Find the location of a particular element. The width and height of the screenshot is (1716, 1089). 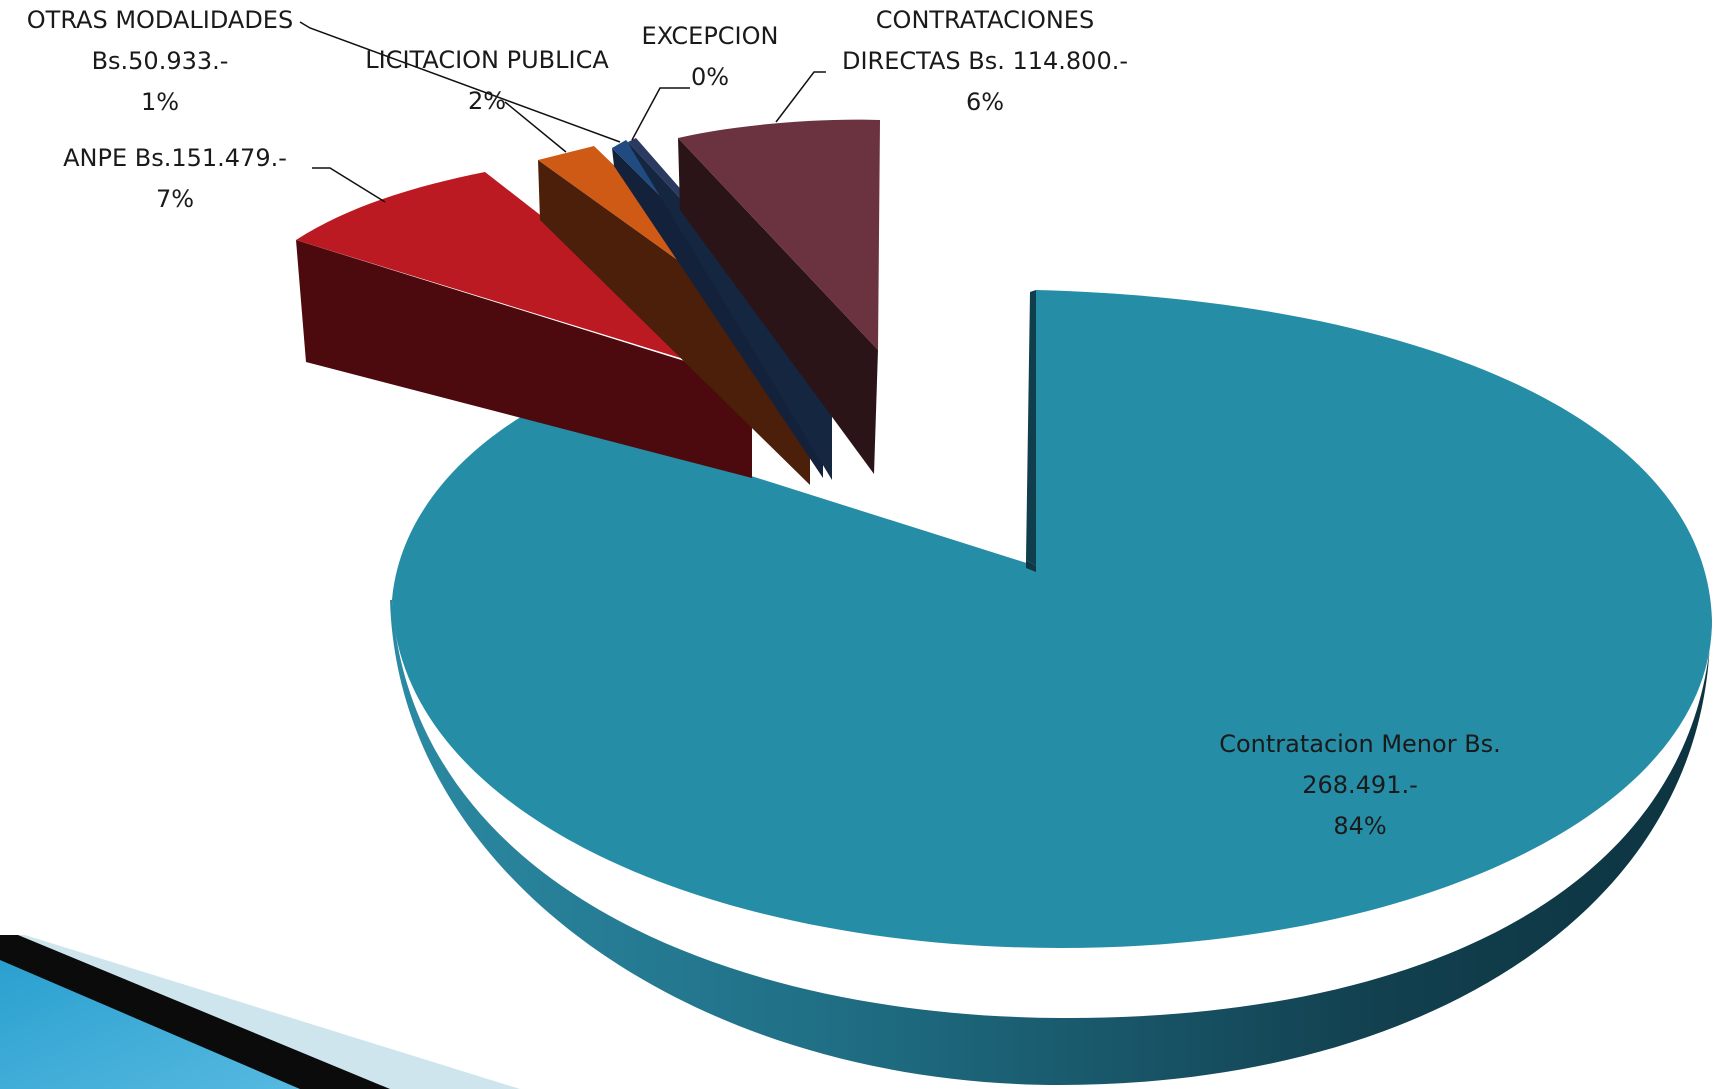

leader-otras is located at coordinates (460, 82).